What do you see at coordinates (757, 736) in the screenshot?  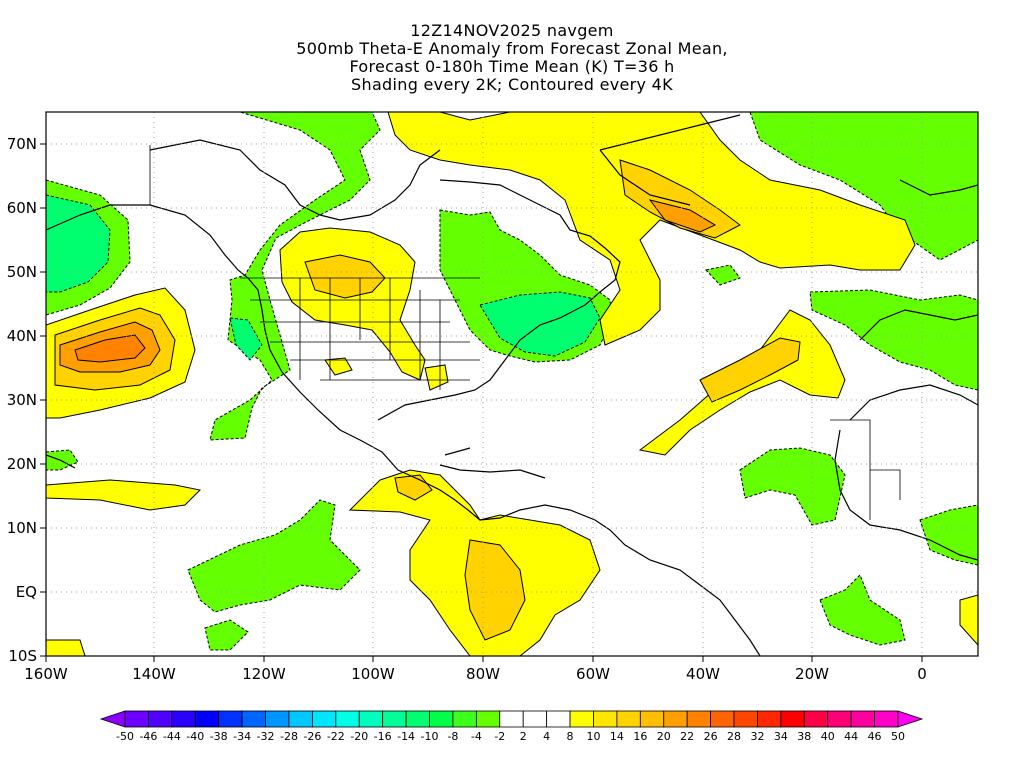 I see `colorbar-label: 32` at bounding box center [757, 736].